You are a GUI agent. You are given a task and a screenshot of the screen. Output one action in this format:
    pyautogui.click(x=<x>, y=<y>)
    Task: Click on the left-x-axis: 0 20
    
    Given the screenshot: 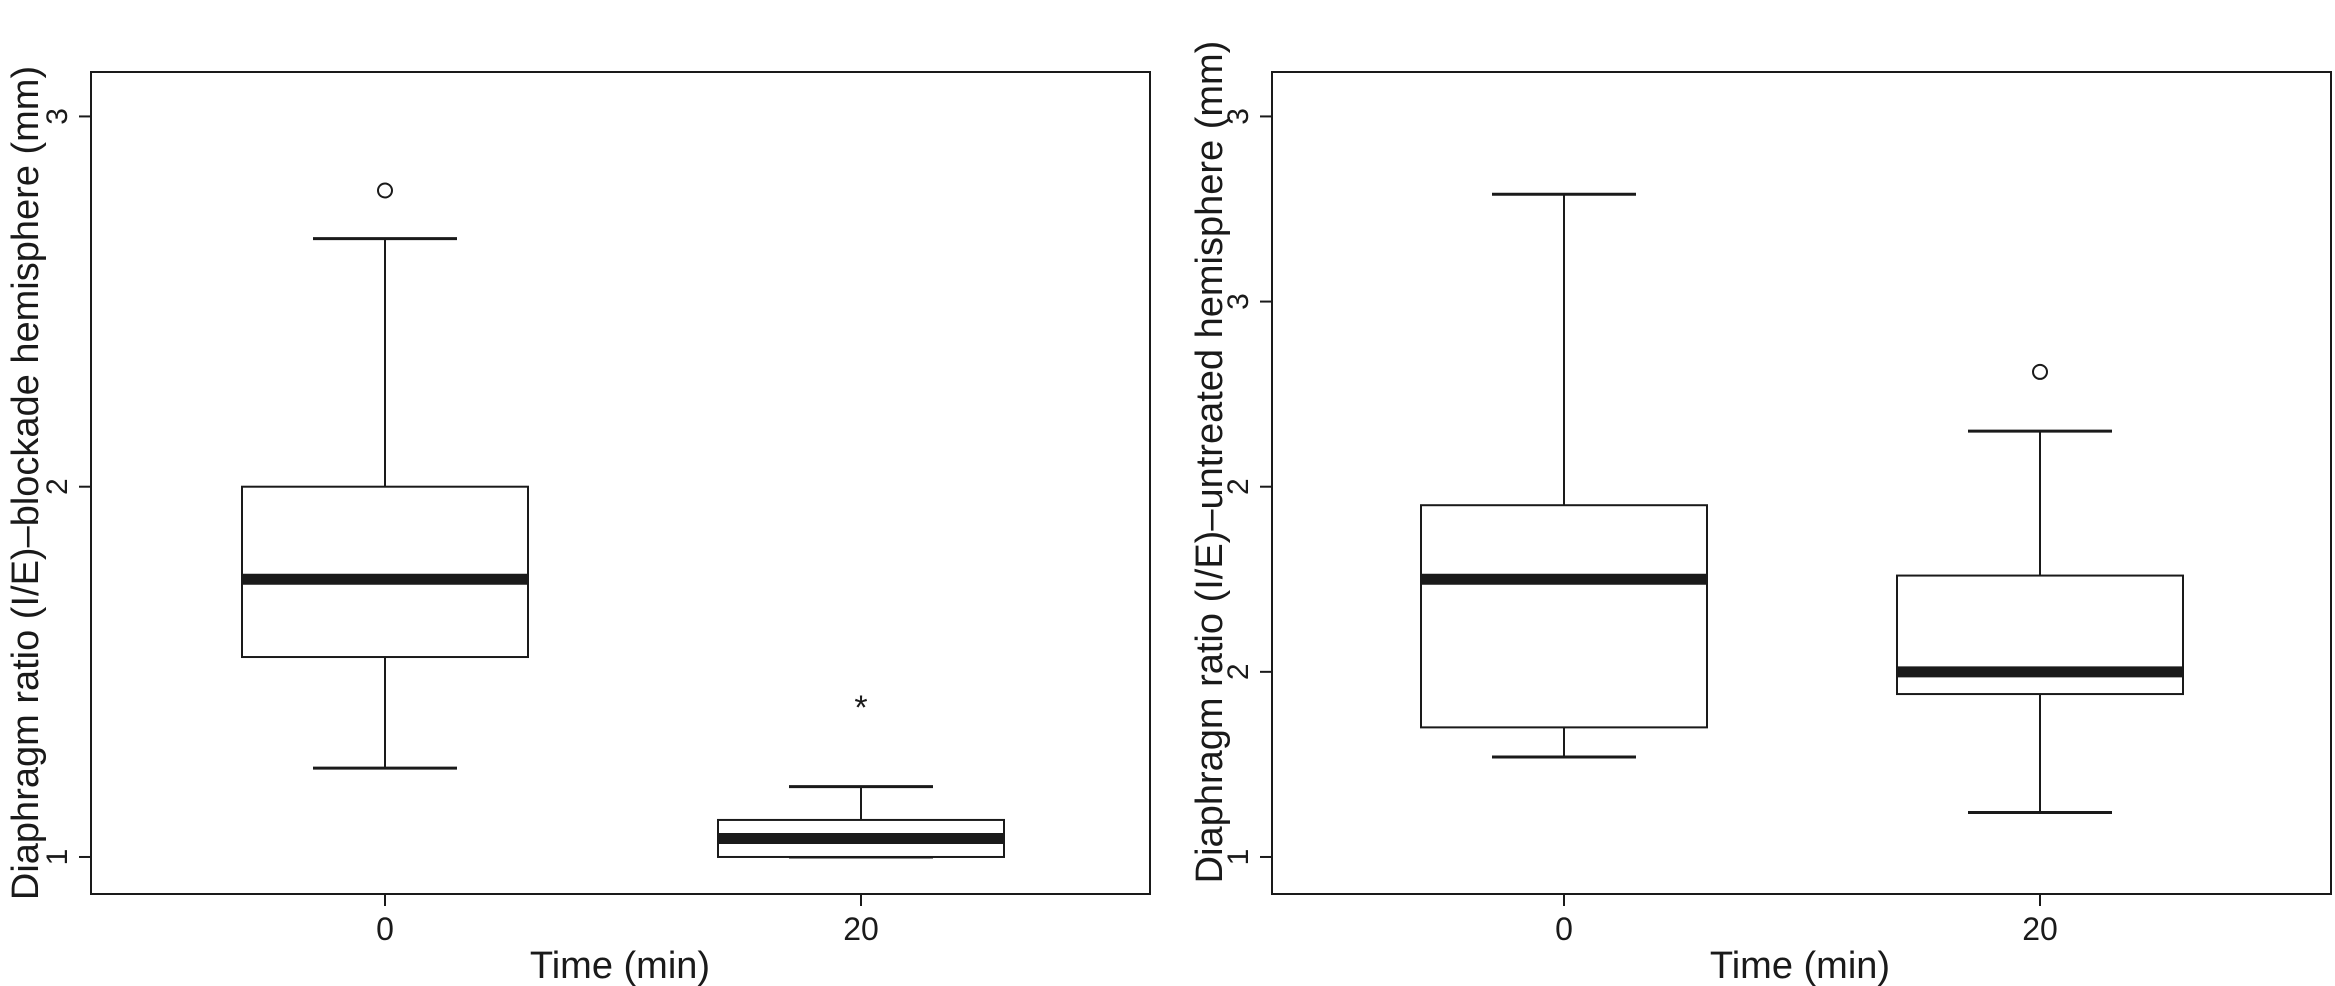 What is the action you would take?
    pyautogui.click(x=627, y=920)
    